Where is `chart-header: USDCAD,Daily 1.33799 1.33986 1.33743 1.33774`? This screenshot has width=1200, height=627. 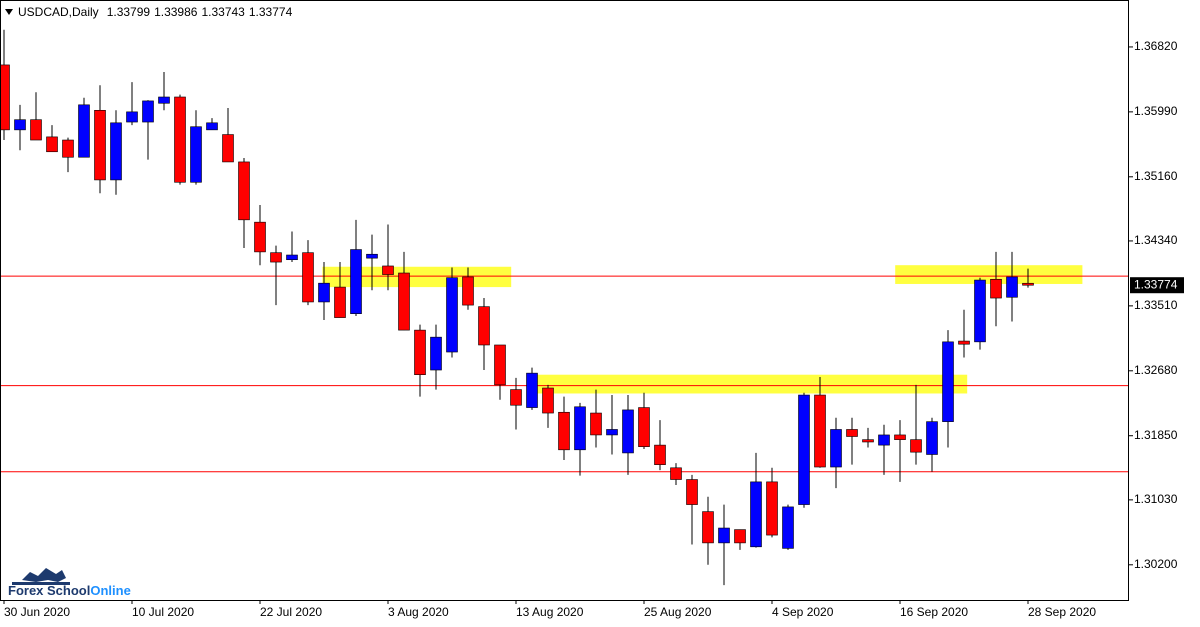
chart-header: USDCAD,Daily 1.33799 1.33986 1.33743 1.33774 is located at coordinates (155, 12).